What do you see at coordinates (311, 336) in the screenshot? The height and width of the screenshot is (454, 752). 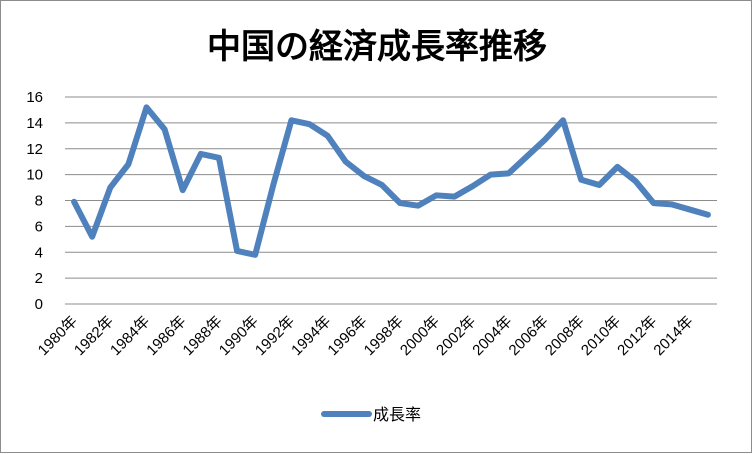 I see `x-tick-label: 1994年` at bounding box center [311, 336].